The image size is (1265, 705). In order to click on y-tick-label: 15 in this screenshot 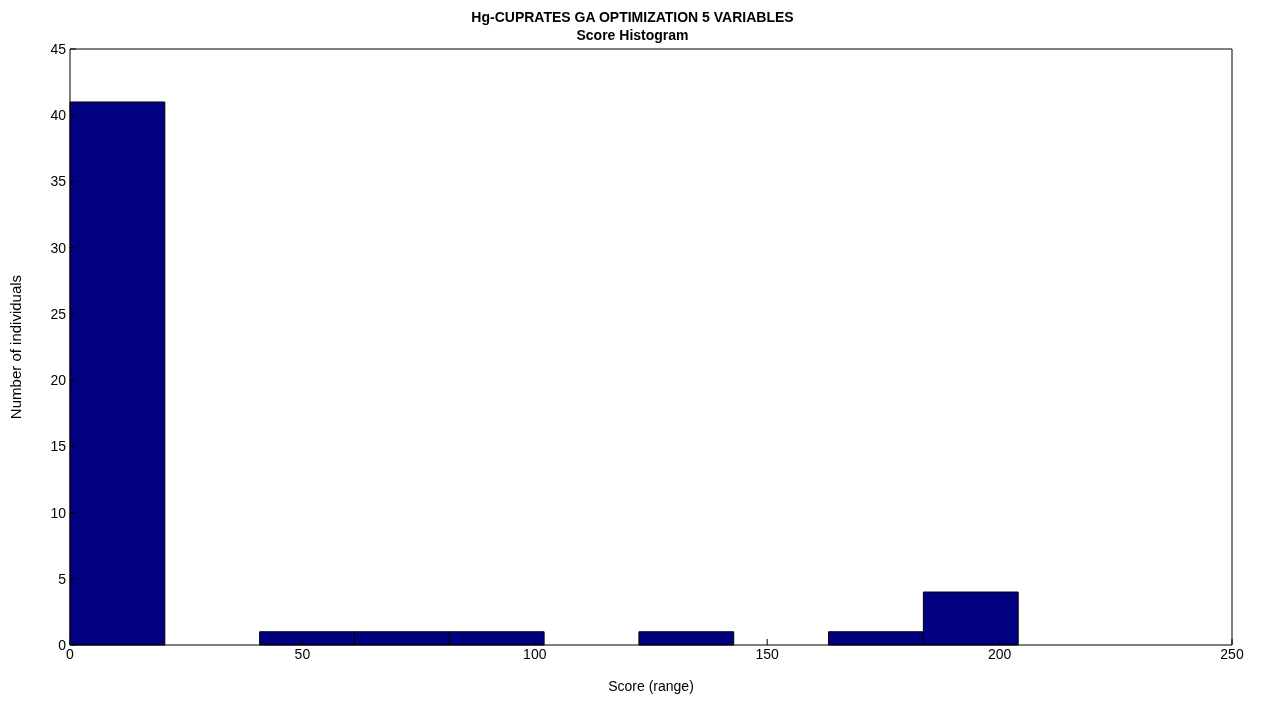, I will do `click(58, 446)`.